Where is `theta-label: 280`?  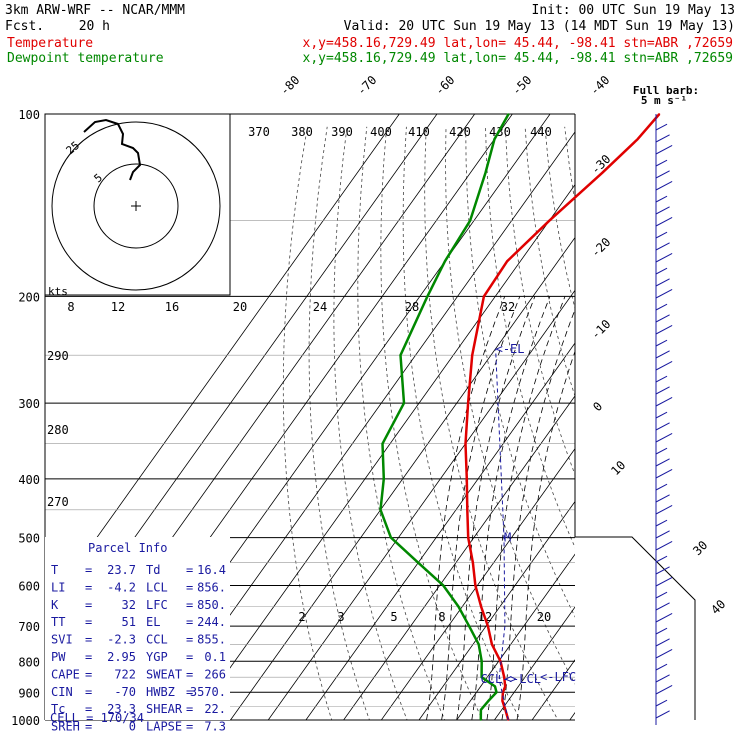 theta-label: 280 is located at coordinates (58, 430).